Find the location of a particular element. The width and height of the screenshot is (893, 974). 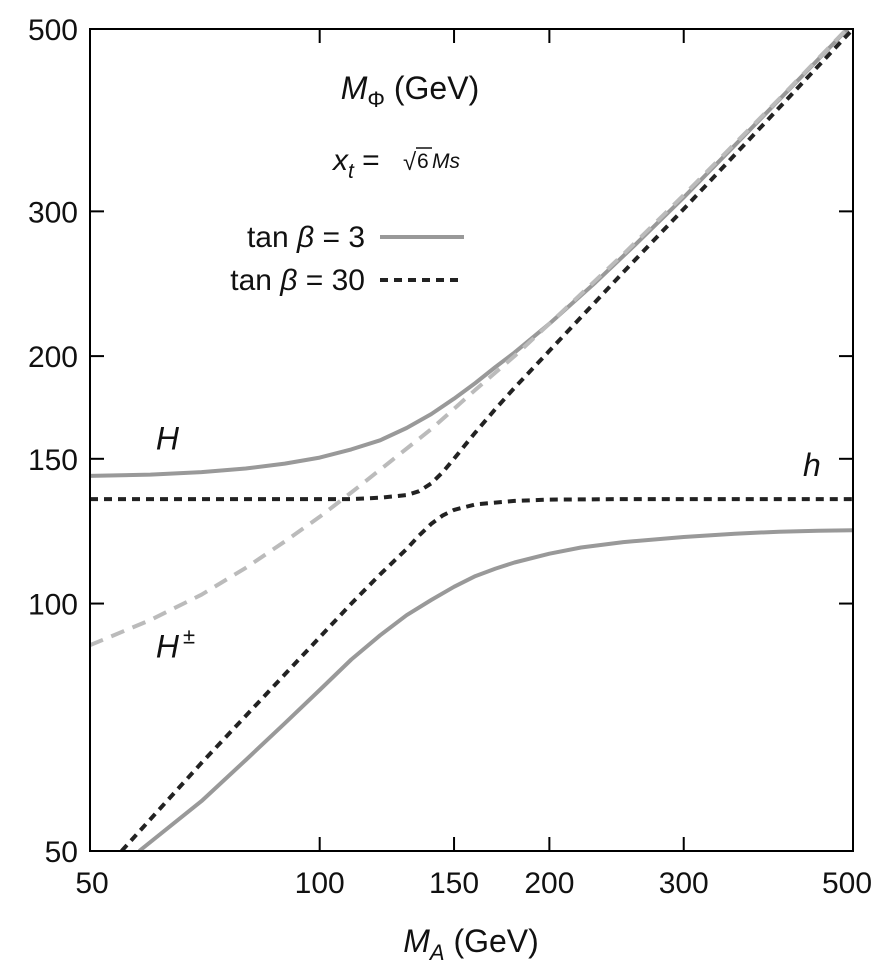

condition-root: √ is located at coordinates (410, 162).